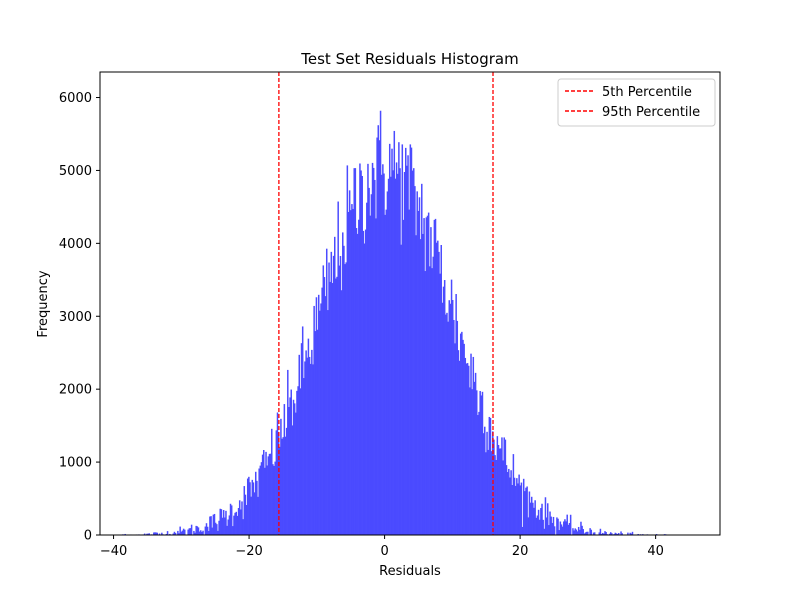  Describe the element at coordinates (75, 390) in the screenshot. I see `y-tick-label: 2000` at that location.